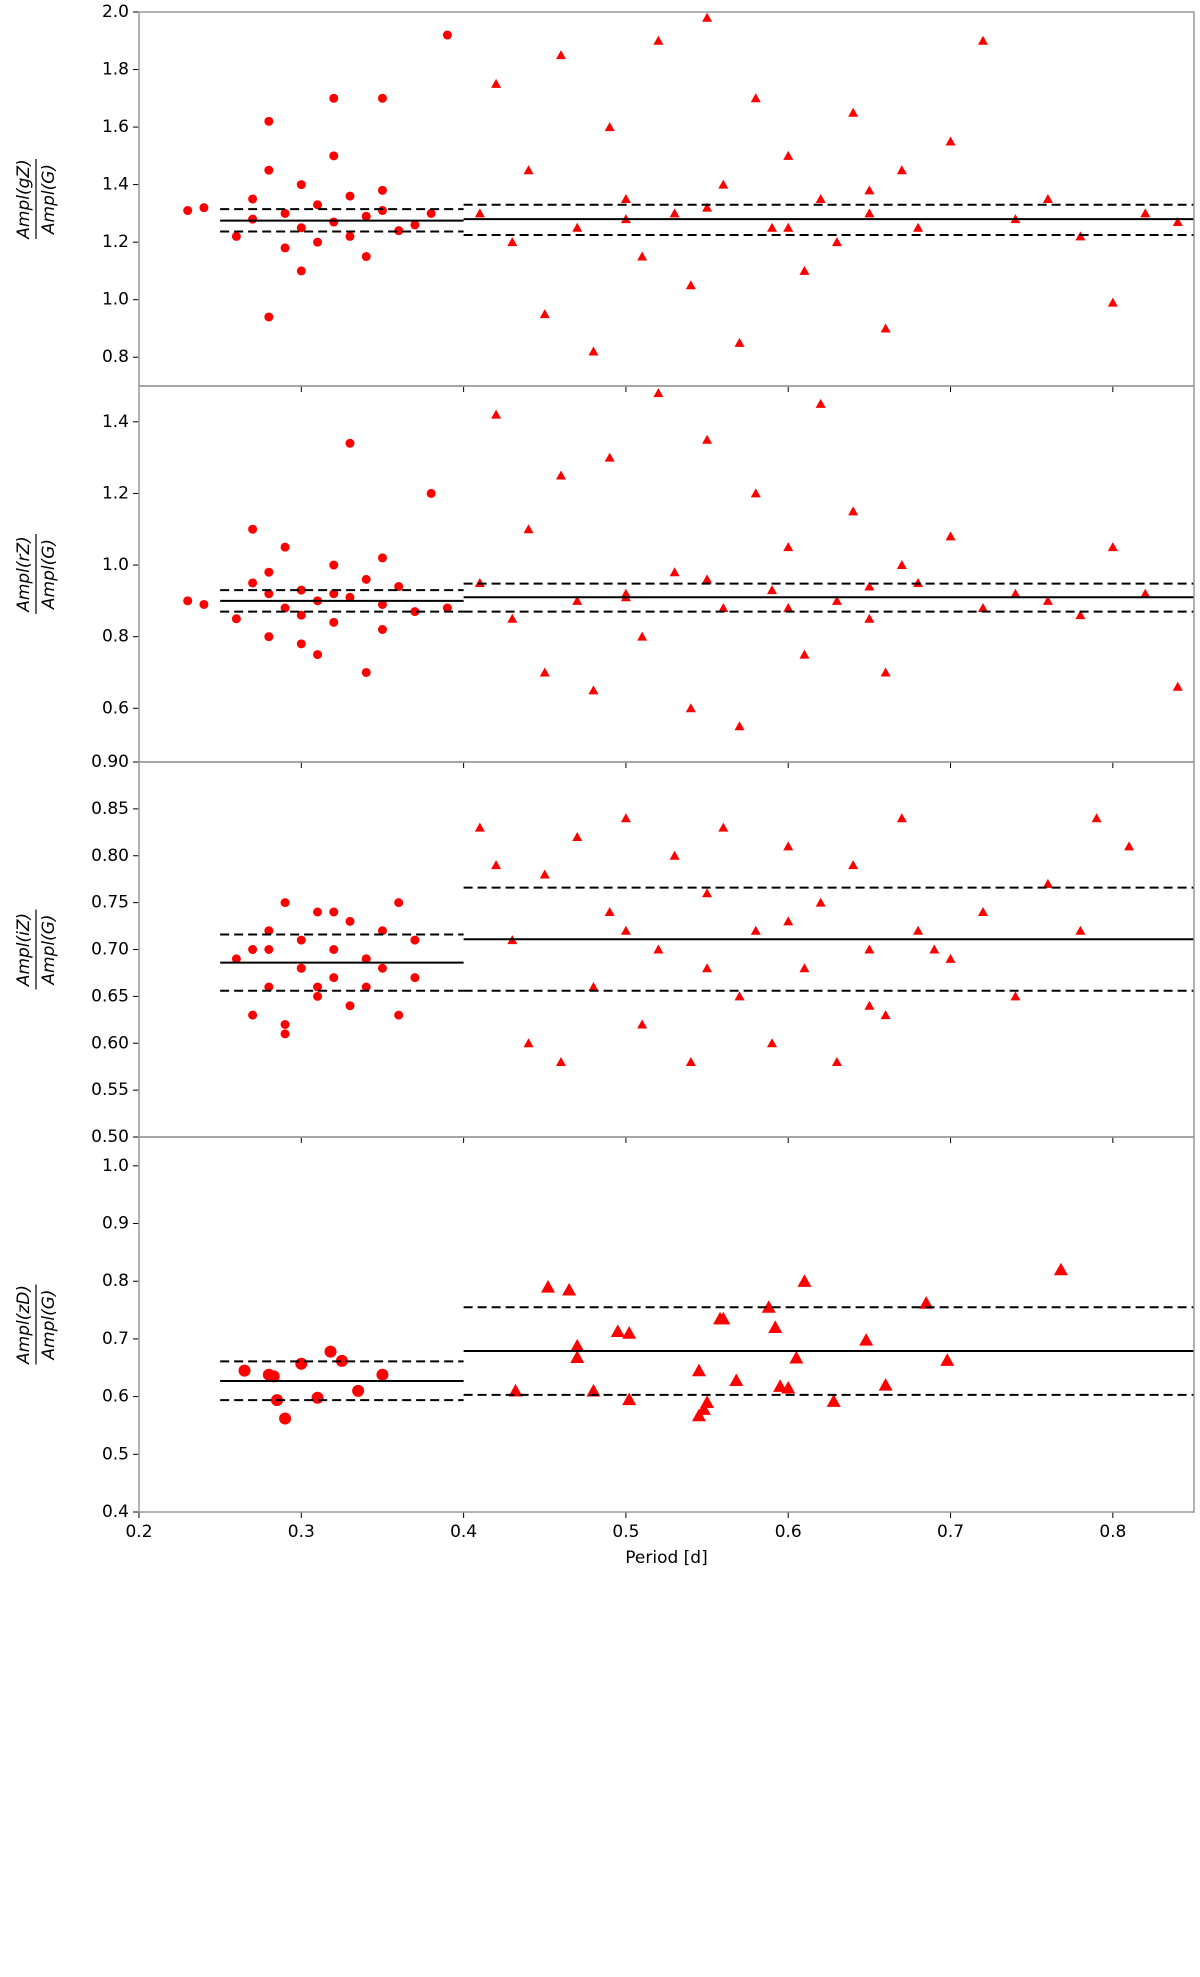 The height and width of the screenshot is (1977, 1200). Describe the element at coordinates (24, 1325) in the screenshot. I see `y-label-numerator: Ampl(zD)` at that location.